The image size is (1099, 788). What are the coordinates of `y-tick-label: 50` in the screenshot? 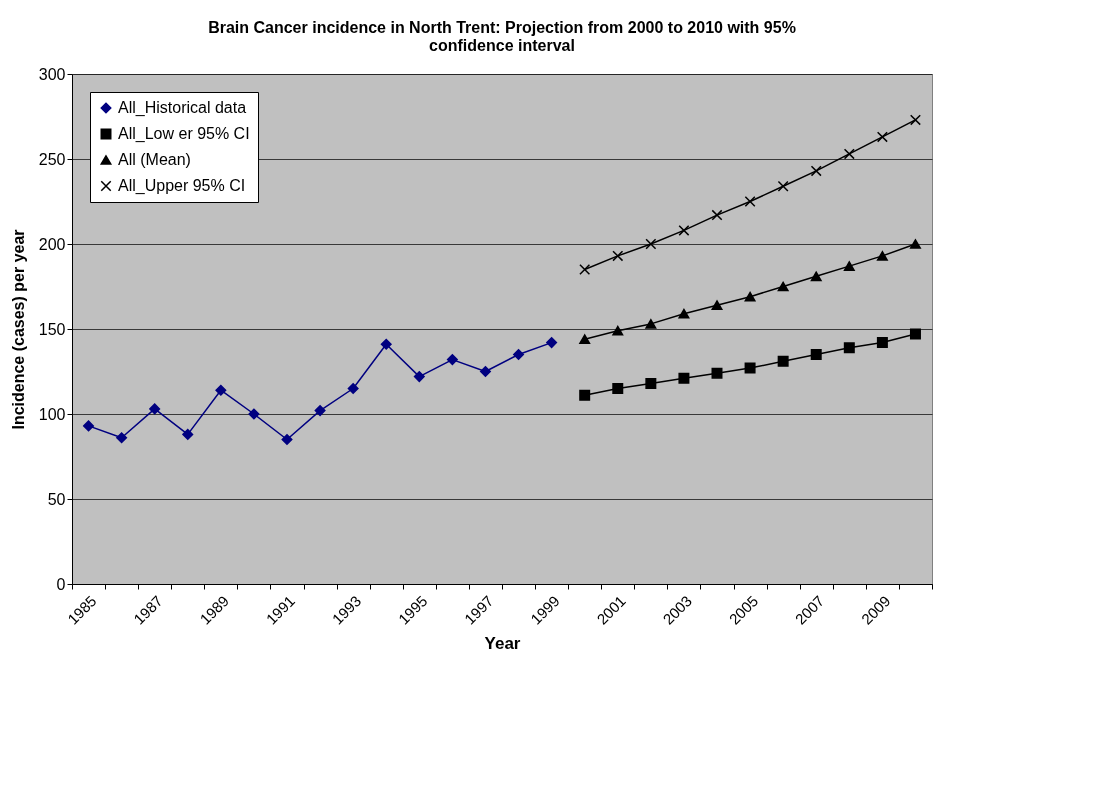 It's located at (56, 499).